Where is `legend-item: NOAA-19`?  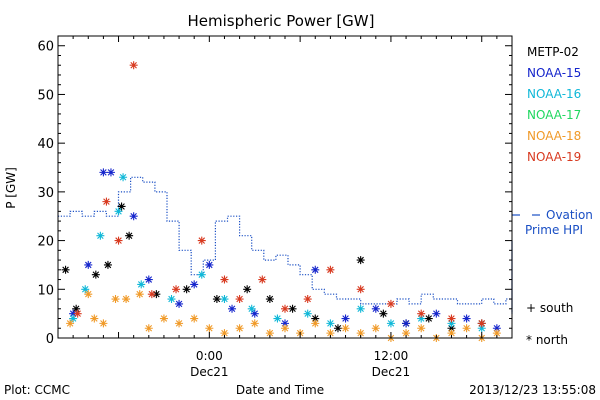 legend-item: NOAA-19 is located at coordinates (554, 157).